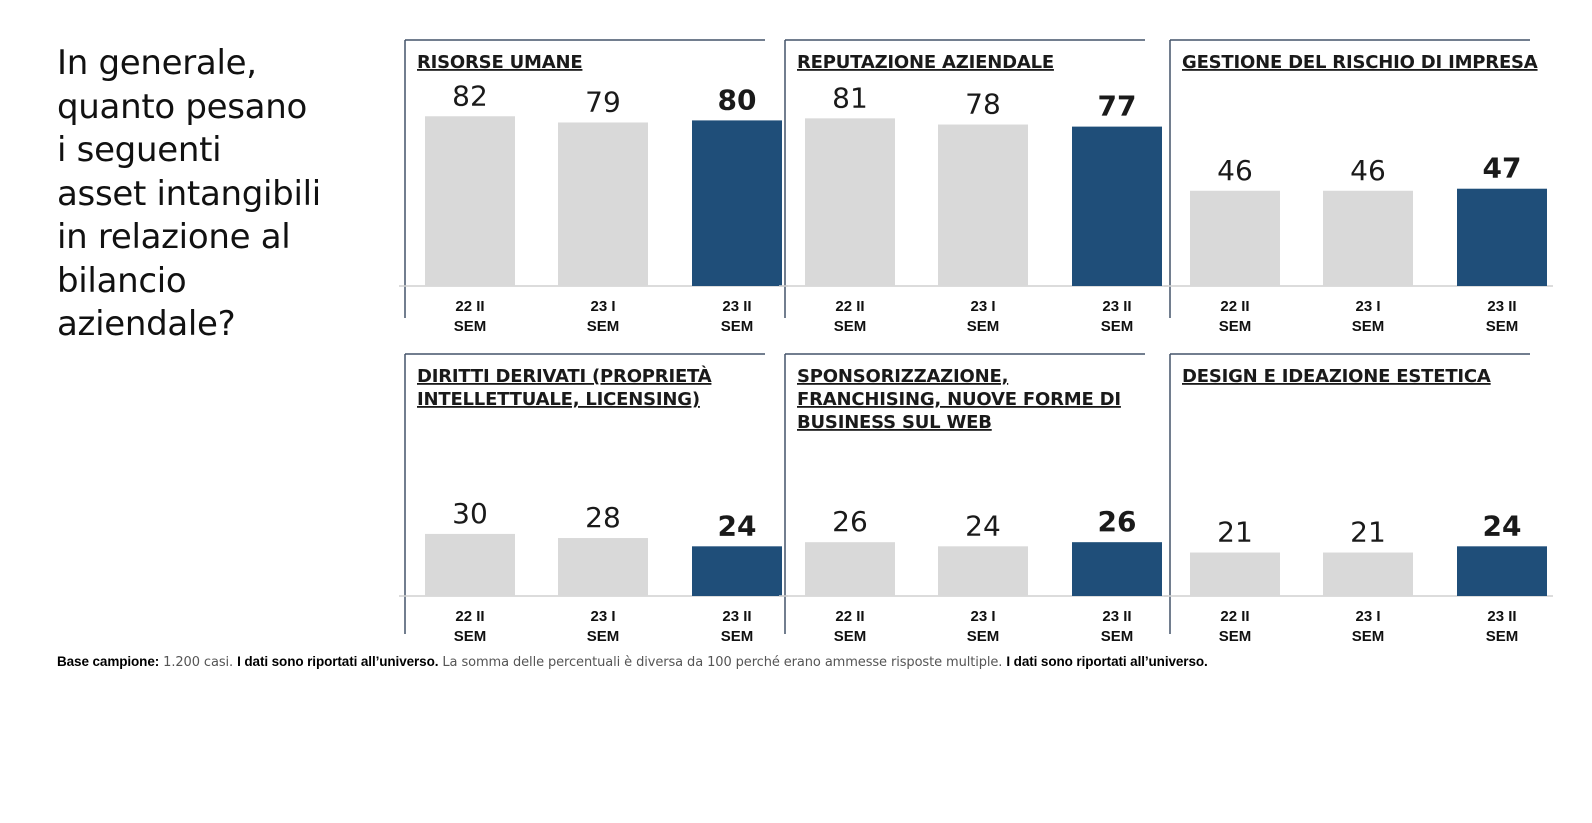 The height and width of the screenshot is (823, 1592). Describe the element at coordinates (182, 106) in the screenshot. I see `question-line: quanto pesano` at that location.